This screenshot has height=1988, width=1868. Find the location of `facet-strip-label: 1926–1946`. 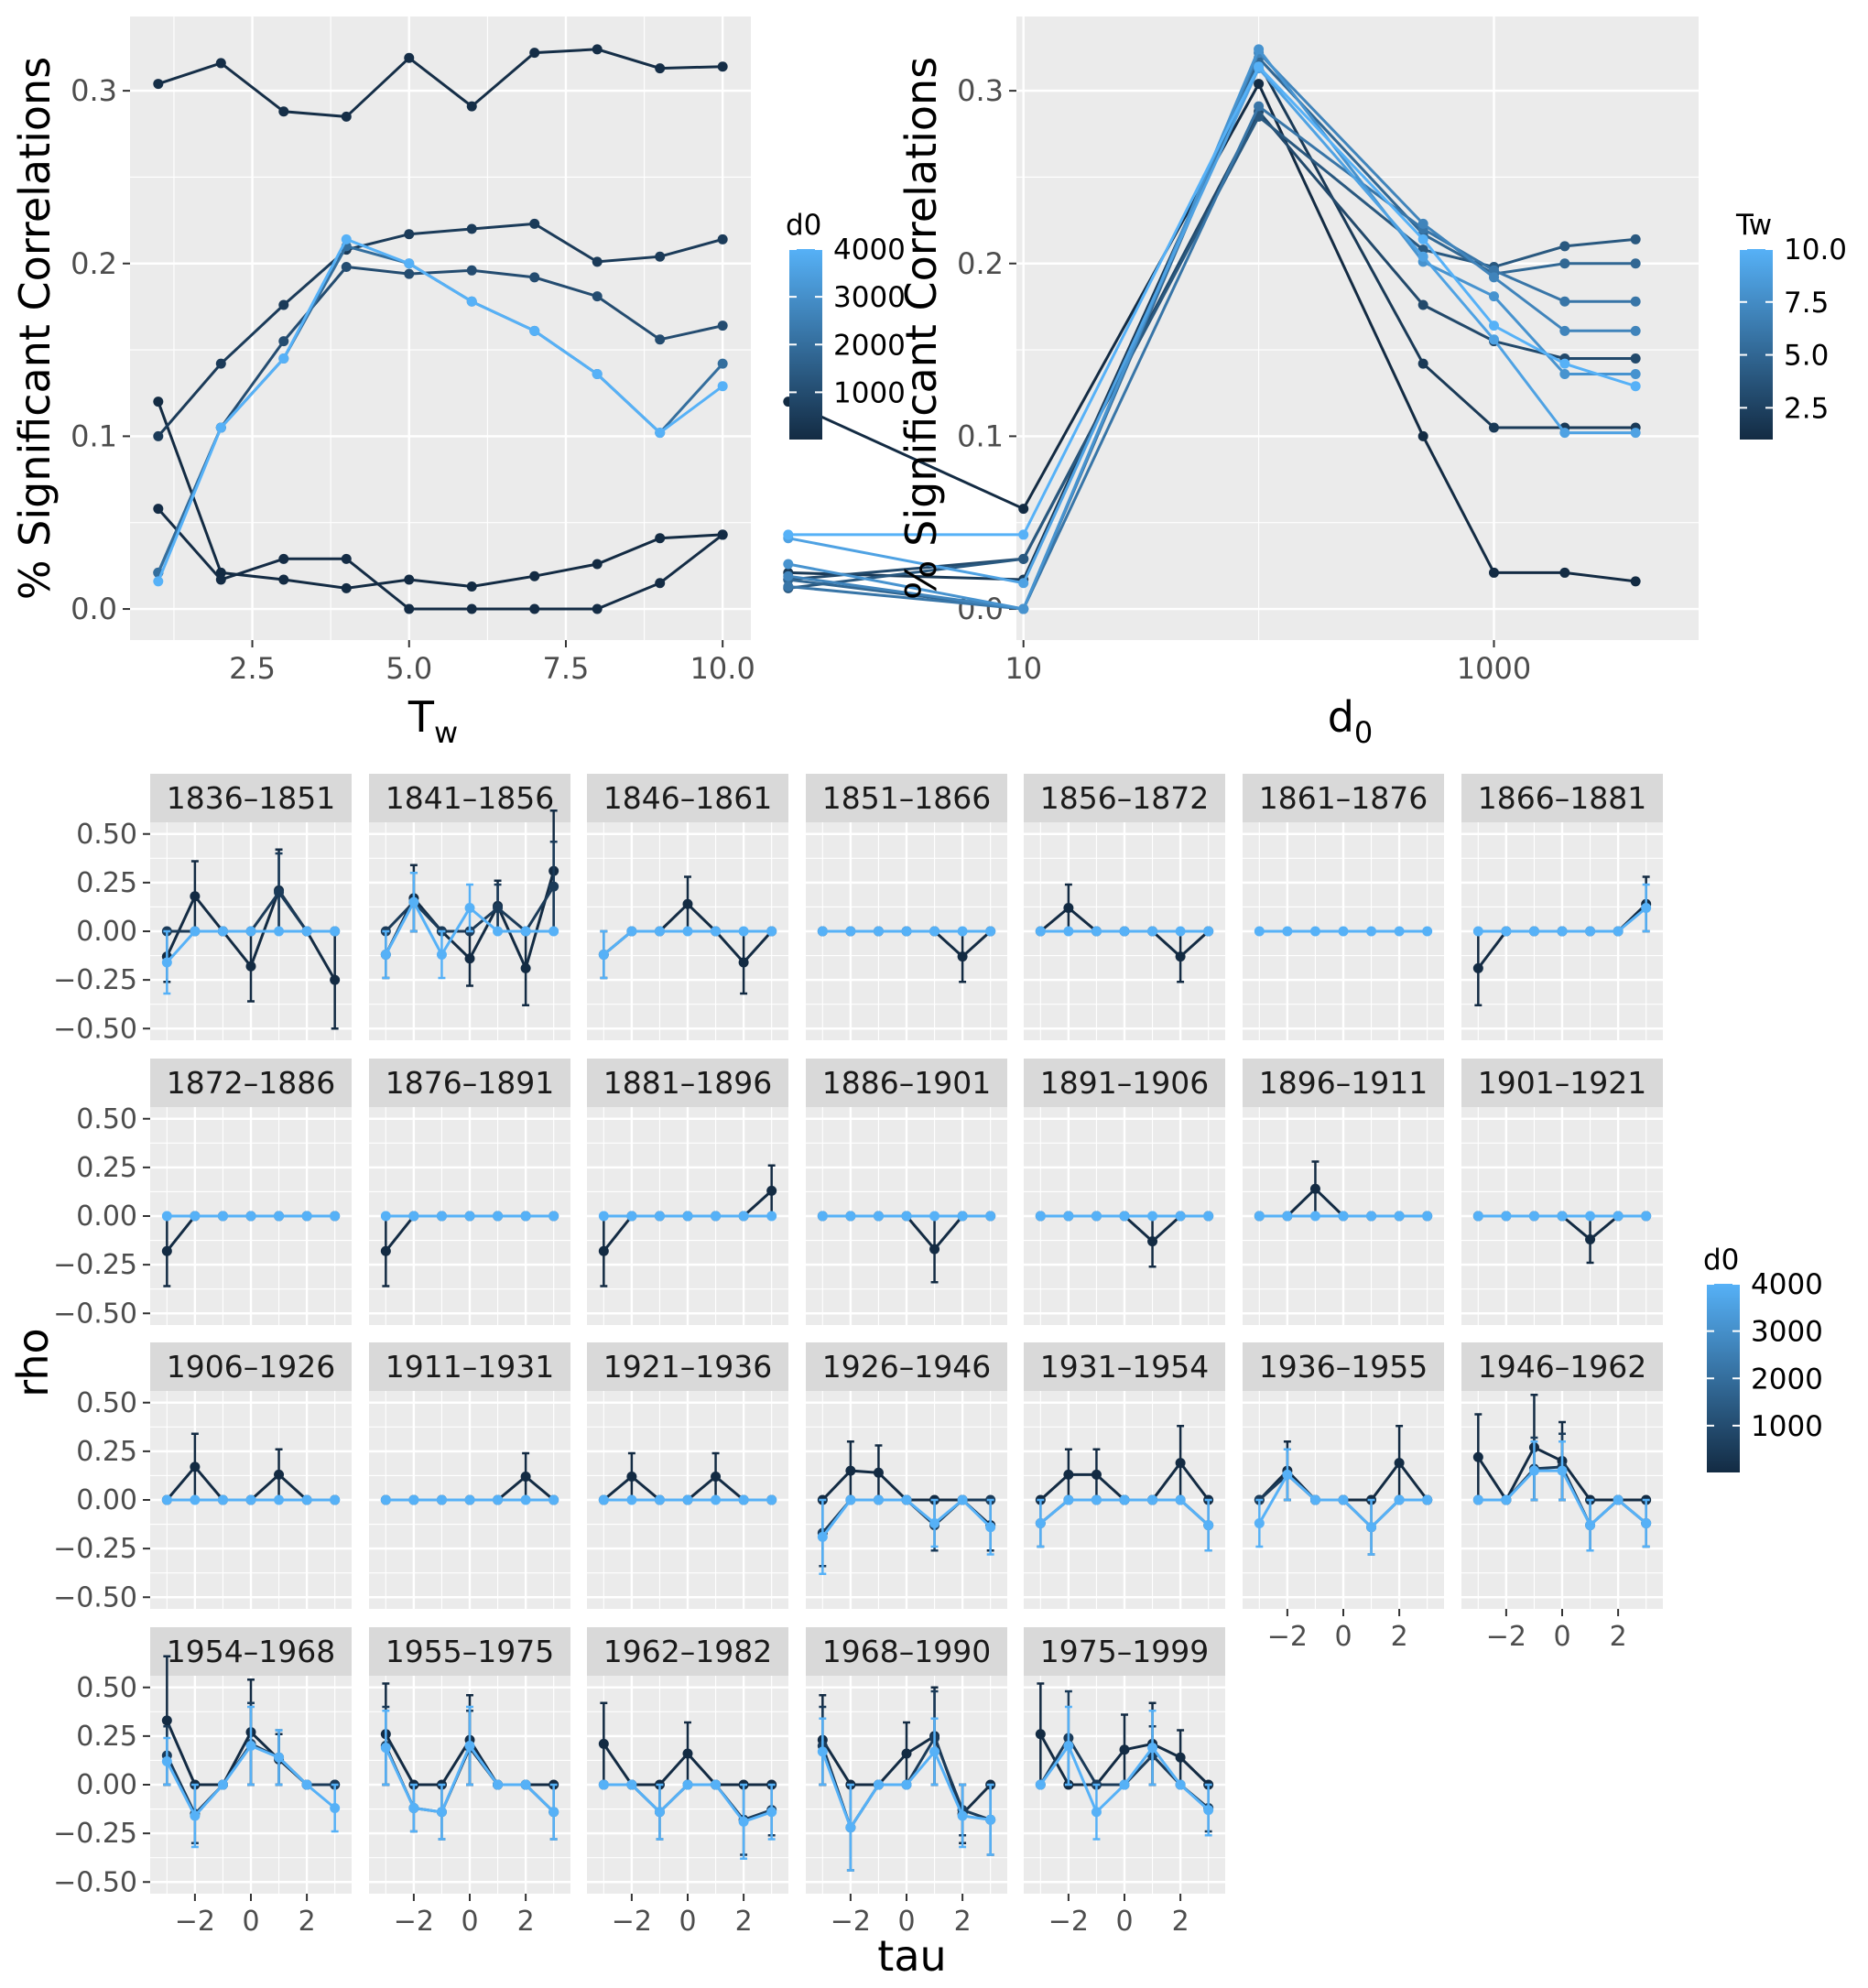

facet-strip-label: 1926–1946 is located at coordinates (906, 1367).